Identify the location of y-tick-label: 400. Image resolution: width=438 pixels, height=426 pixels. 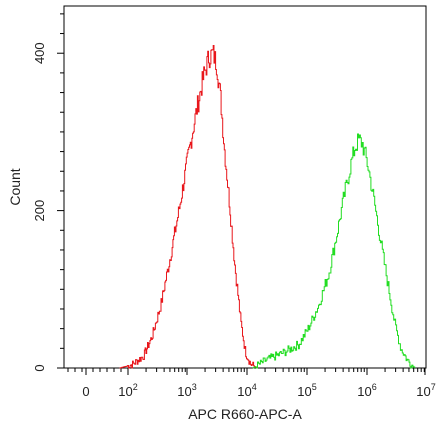
(39, 53).